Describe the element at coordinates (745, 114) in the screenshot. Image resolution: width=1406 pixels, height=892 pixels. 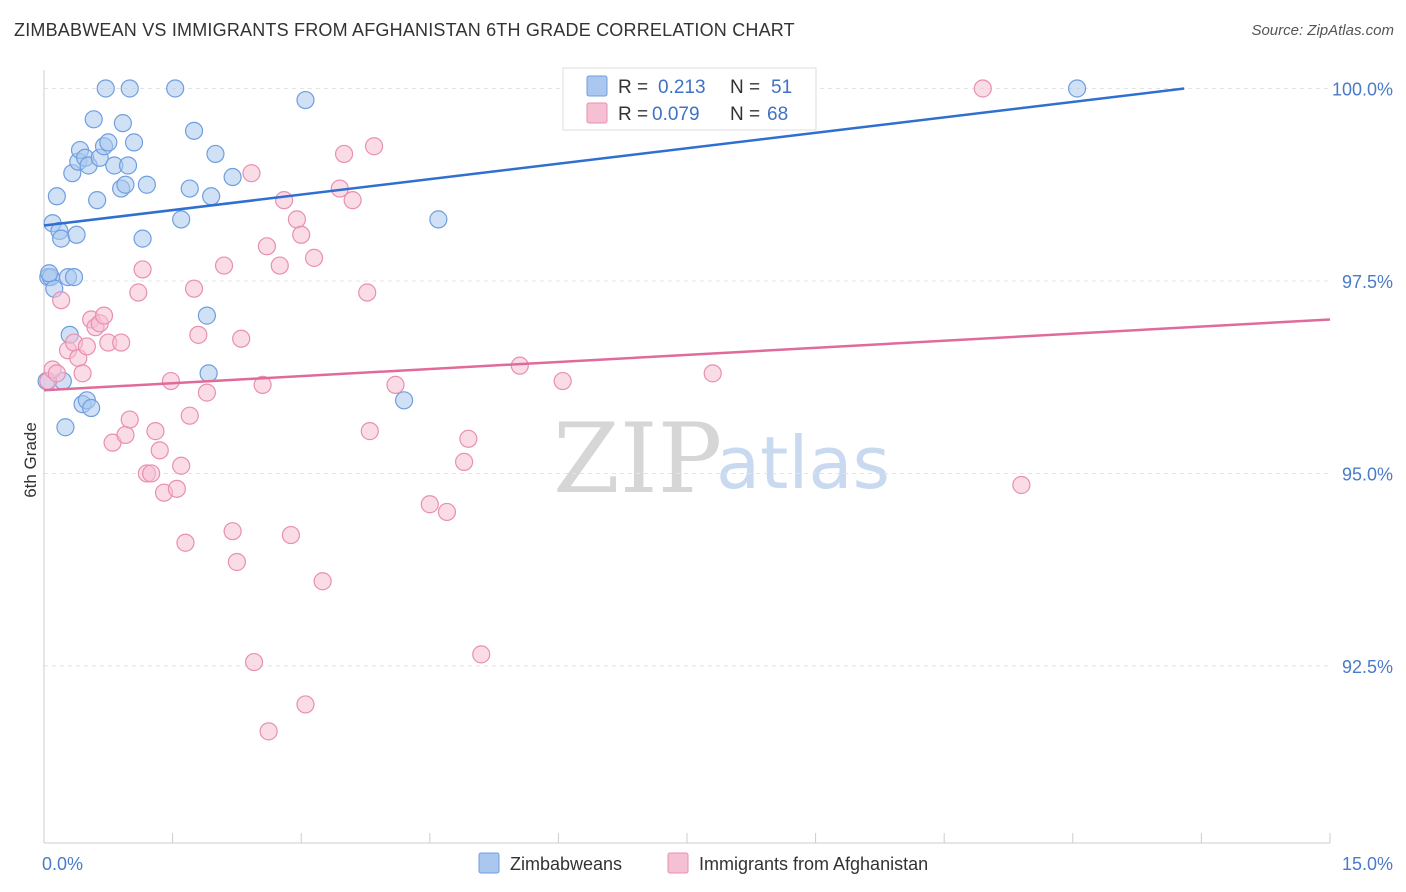
I see `legend-n-label-2: N =` at that location.